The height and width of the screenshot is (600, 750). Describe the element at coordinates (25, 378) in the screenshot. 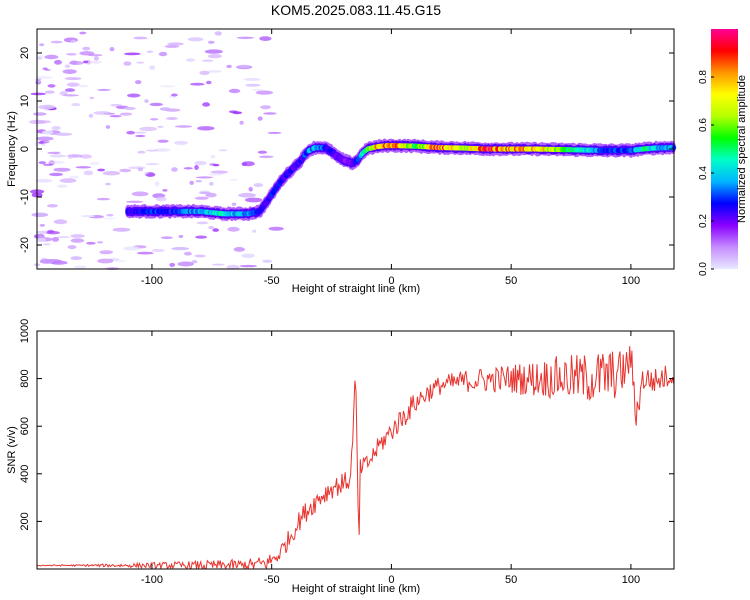

I see `y-tick-label: 800` at that location.